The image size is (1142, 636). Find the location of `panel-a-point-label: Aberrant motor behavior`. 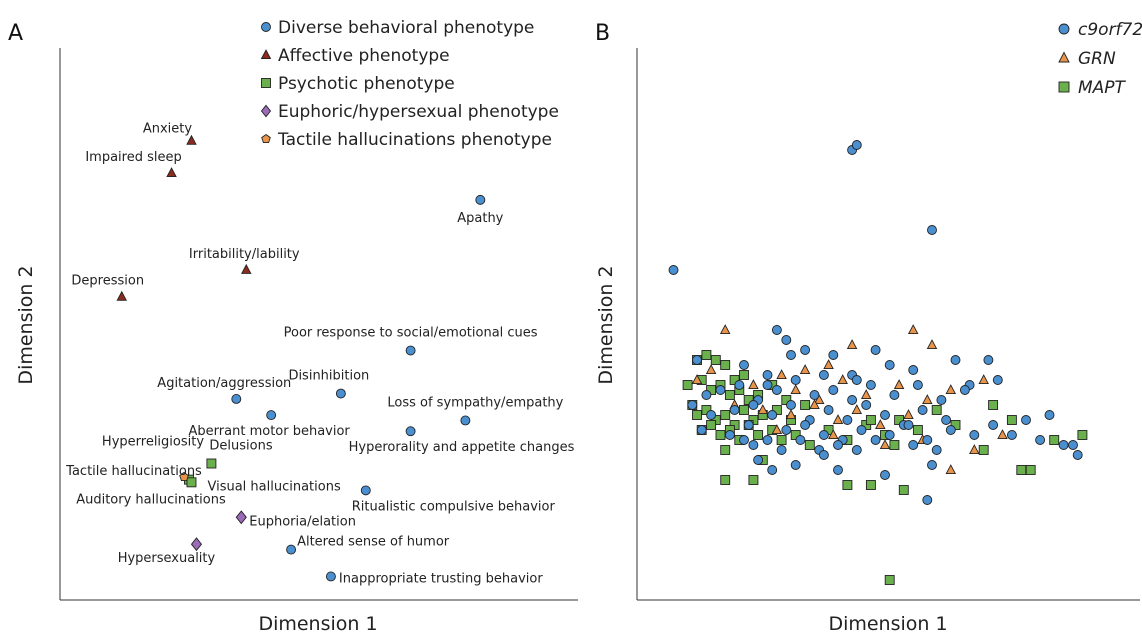

panel-a-point-label: Aberrant motor behavior is located at coordinates (270, 431).